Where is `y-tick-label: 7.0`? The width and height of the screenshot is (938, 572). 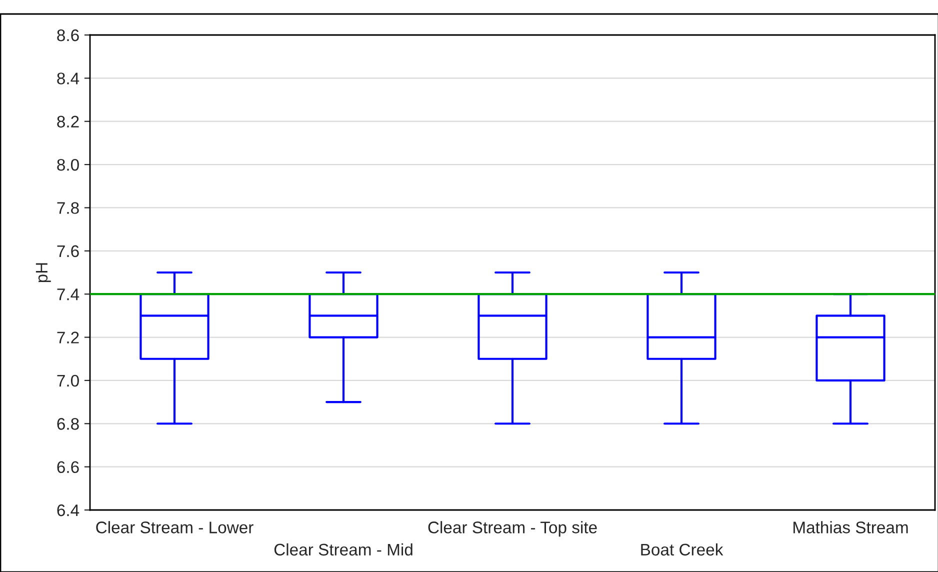 y-tick-label: 7.0 is located at coordinates (68, 380).